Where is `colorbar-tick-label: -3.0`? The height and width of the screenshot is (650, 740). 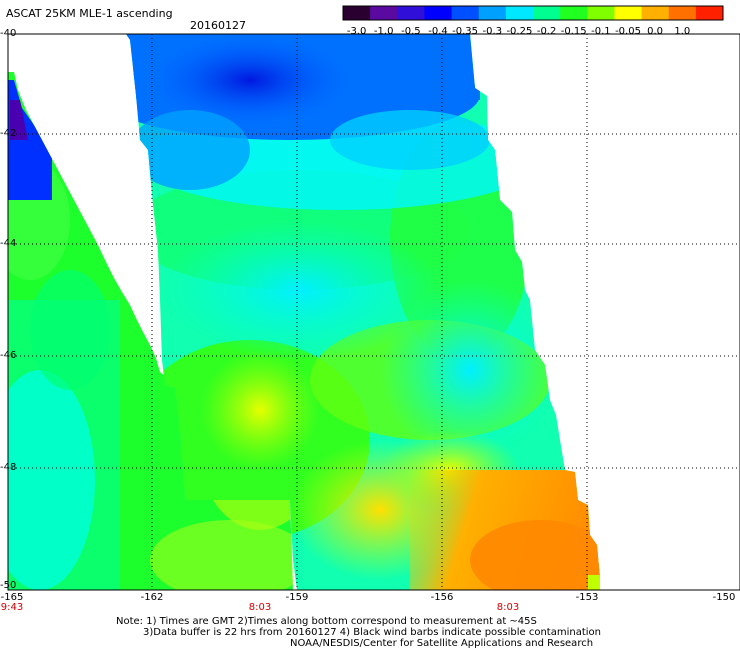 colorbar-tick-label: -3.0 is located at coordinates (356, 31).